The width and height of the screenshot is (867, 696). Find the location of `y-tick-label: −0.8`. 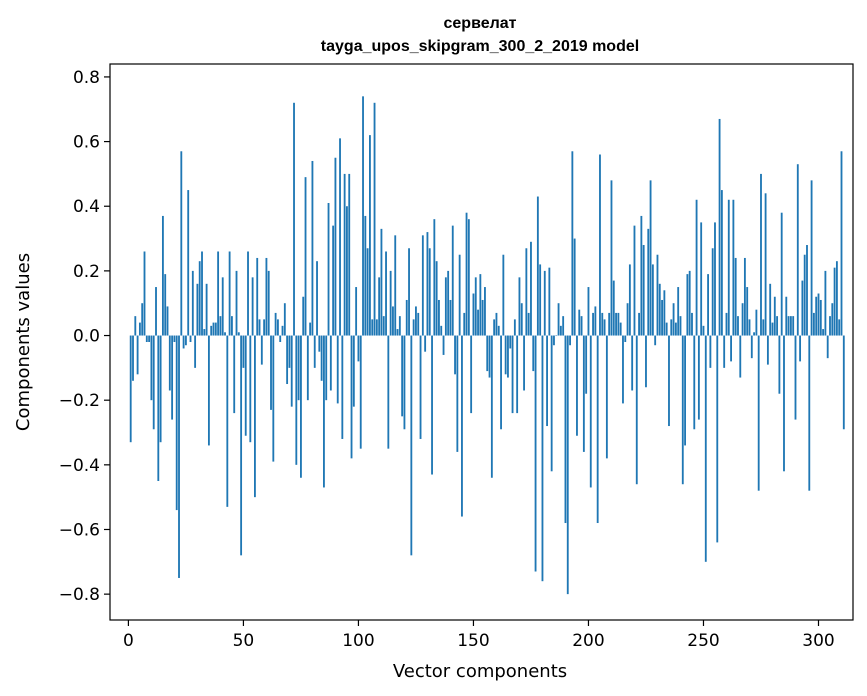

y-tick-label: −0.8 is located at coordinates (79, 595).